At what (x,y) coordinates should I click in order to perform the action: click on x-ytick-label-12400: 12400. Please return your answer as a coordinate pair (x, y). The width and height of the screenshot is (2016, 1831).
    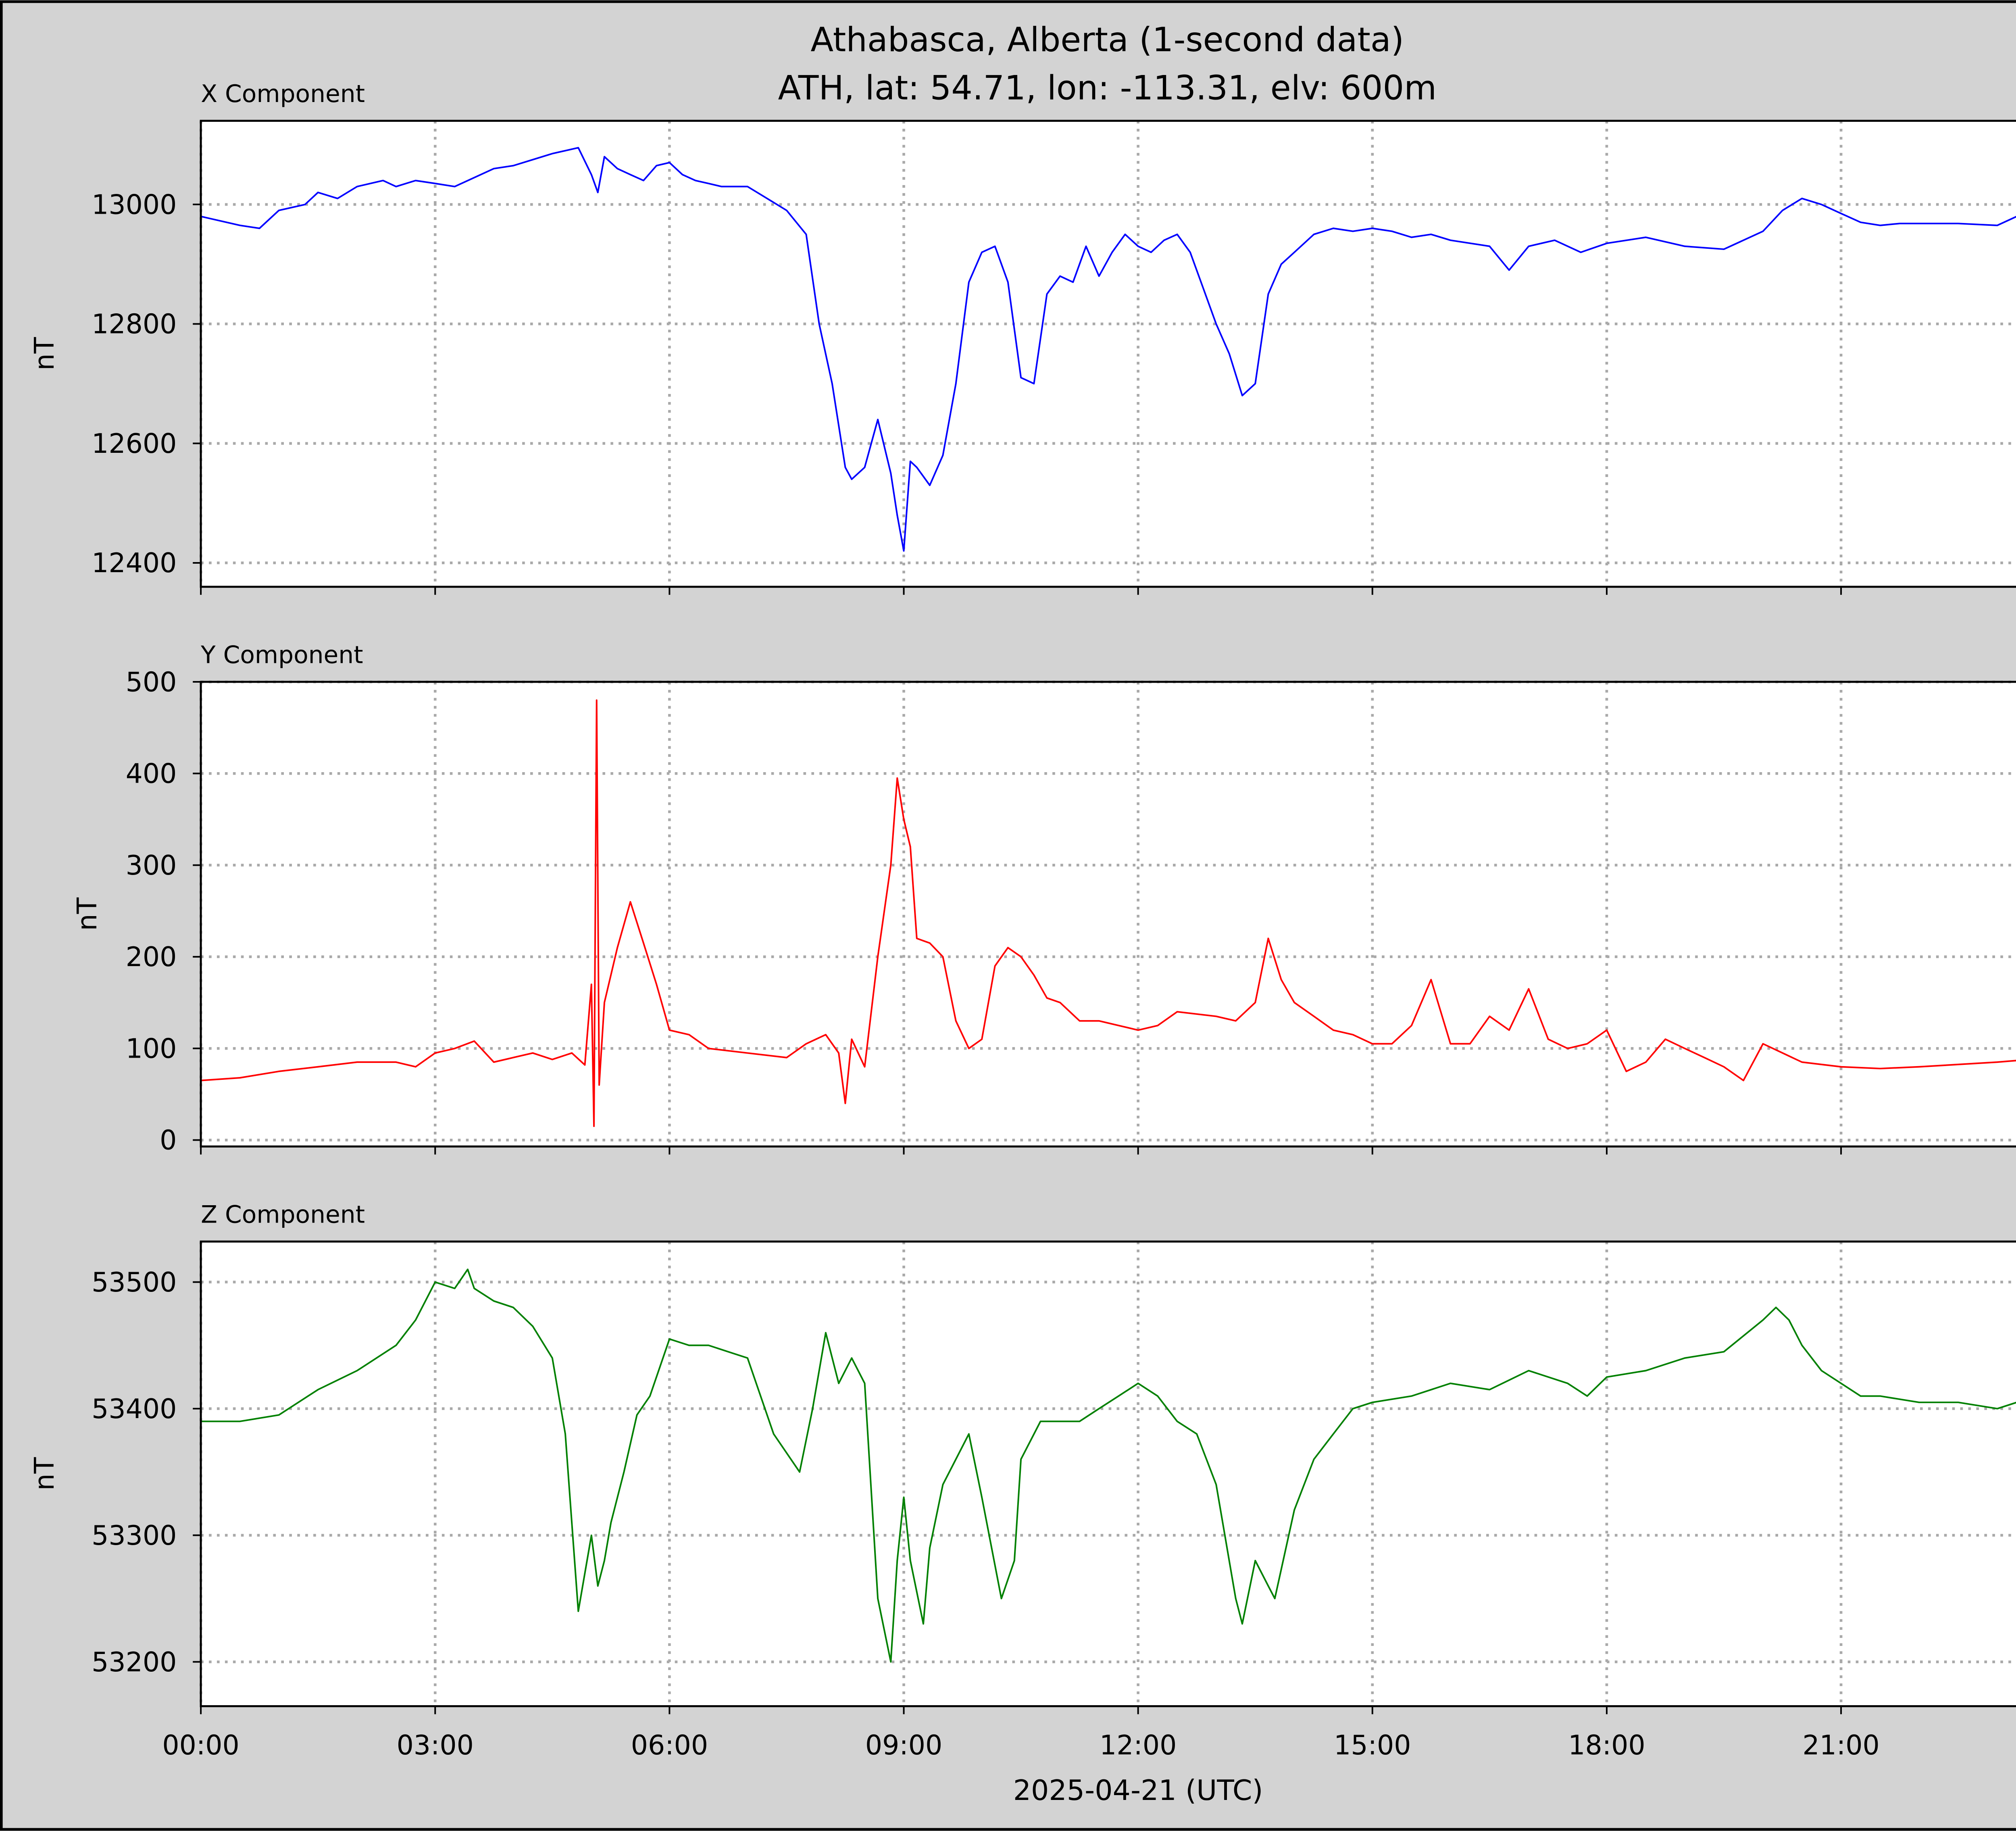
    Looking at the image, I should click on (134, 563).